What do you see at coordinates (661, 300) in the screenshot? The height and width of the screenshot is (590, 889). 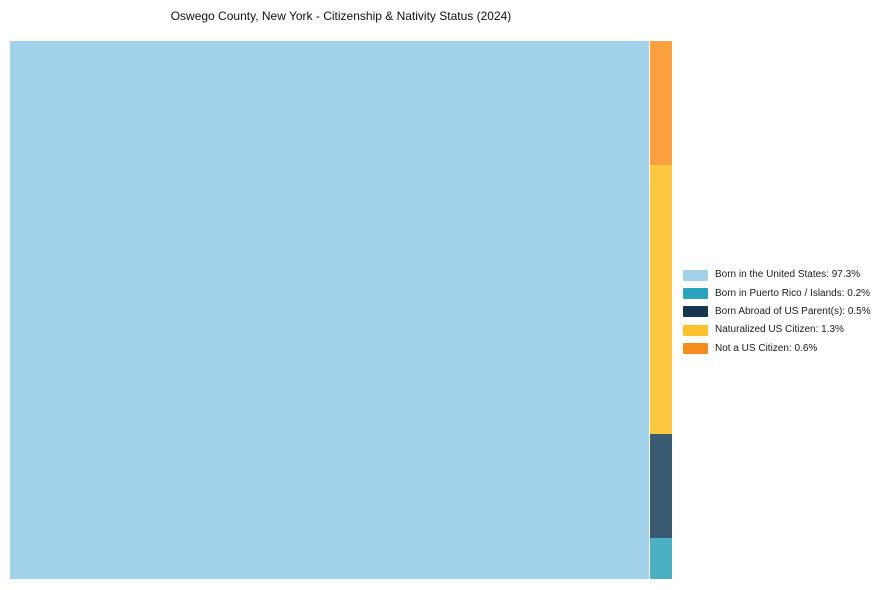 I see `treemap-segment-naturalized-us-citizen` at bounding box center [661, 300].